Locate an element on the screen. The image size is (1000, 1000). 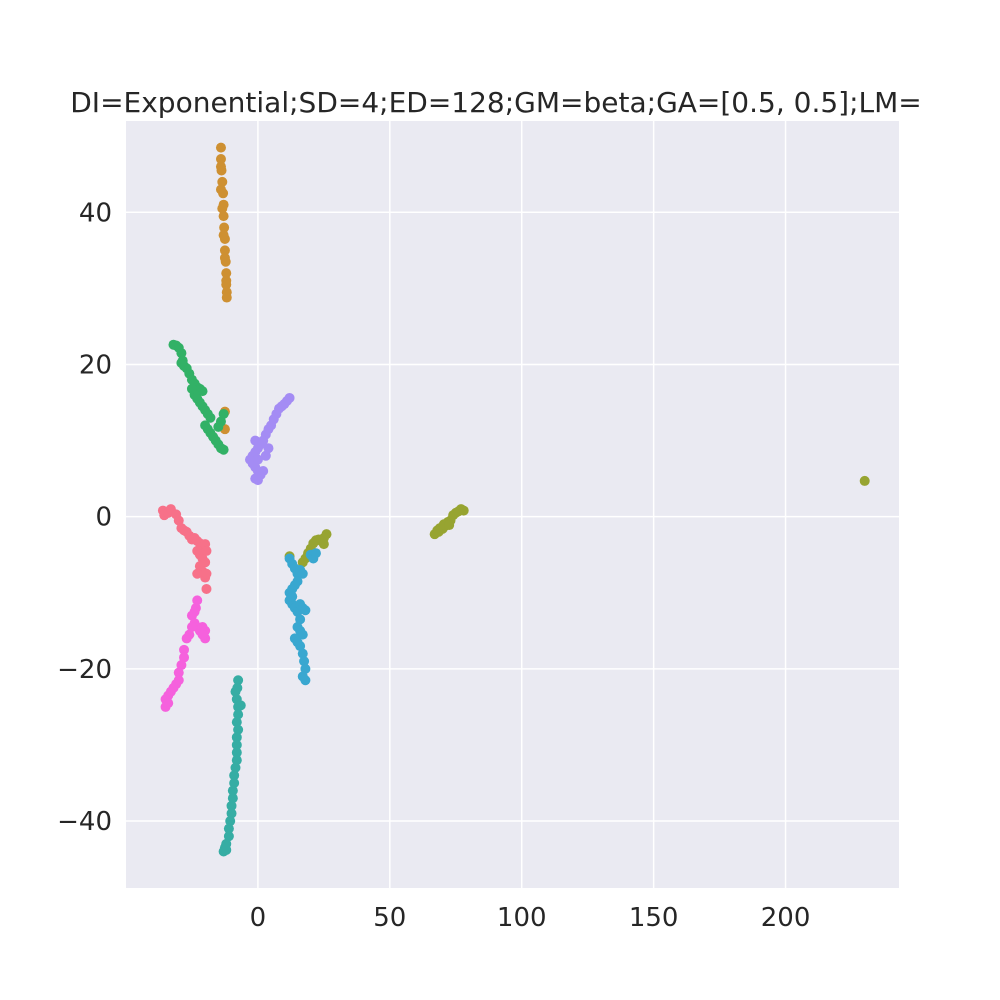
y-tick-label: −20 is located at coordinates (84, 670).